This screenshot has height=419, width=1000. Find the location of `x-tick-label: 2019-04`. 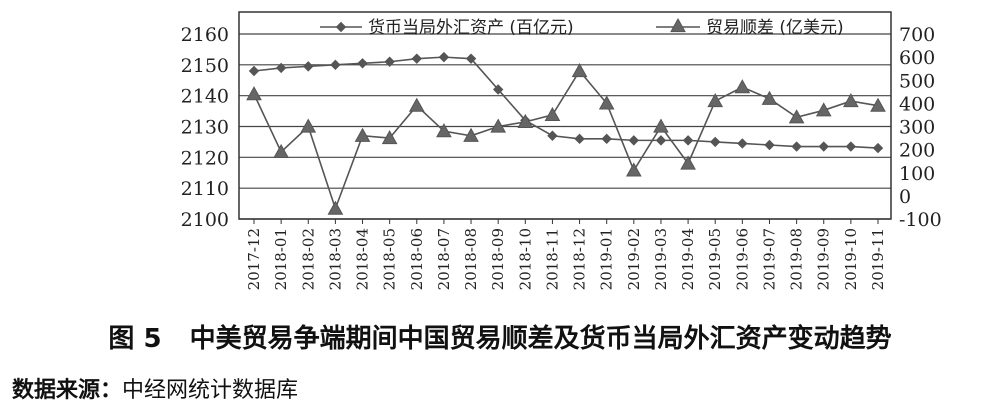

x-tick-label: 2019-04 is located at coordinates (688, 259).